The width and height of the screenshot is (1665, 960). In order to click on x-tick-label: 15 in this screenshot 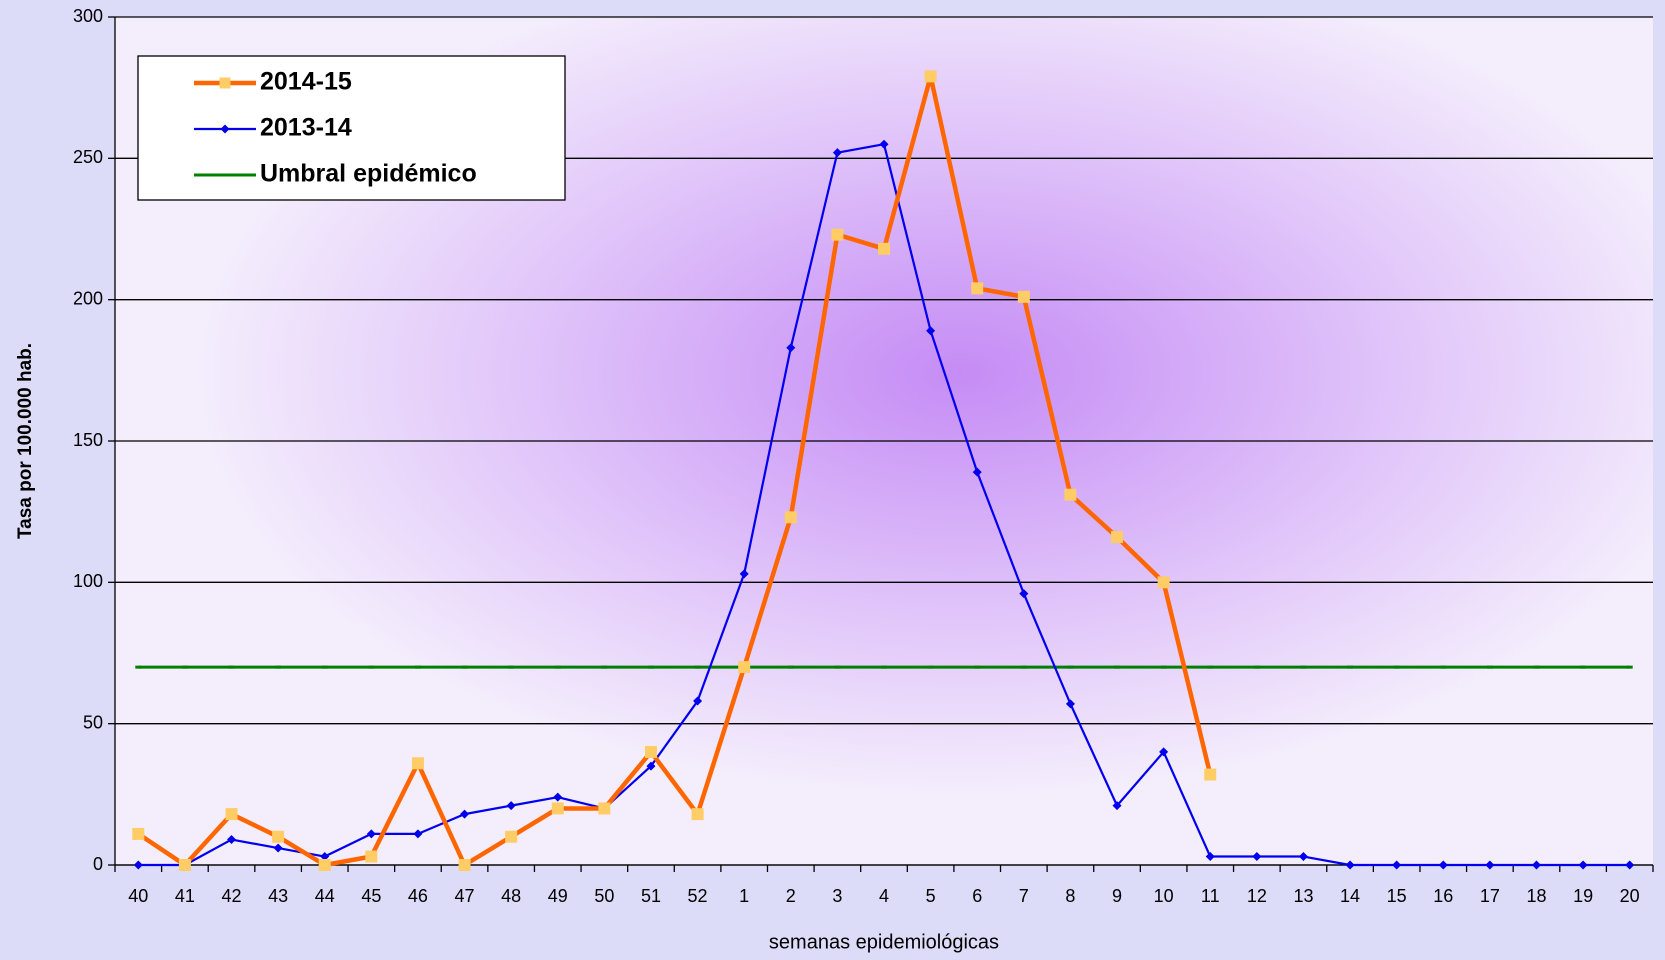, I will do `click(1397, 896)`.